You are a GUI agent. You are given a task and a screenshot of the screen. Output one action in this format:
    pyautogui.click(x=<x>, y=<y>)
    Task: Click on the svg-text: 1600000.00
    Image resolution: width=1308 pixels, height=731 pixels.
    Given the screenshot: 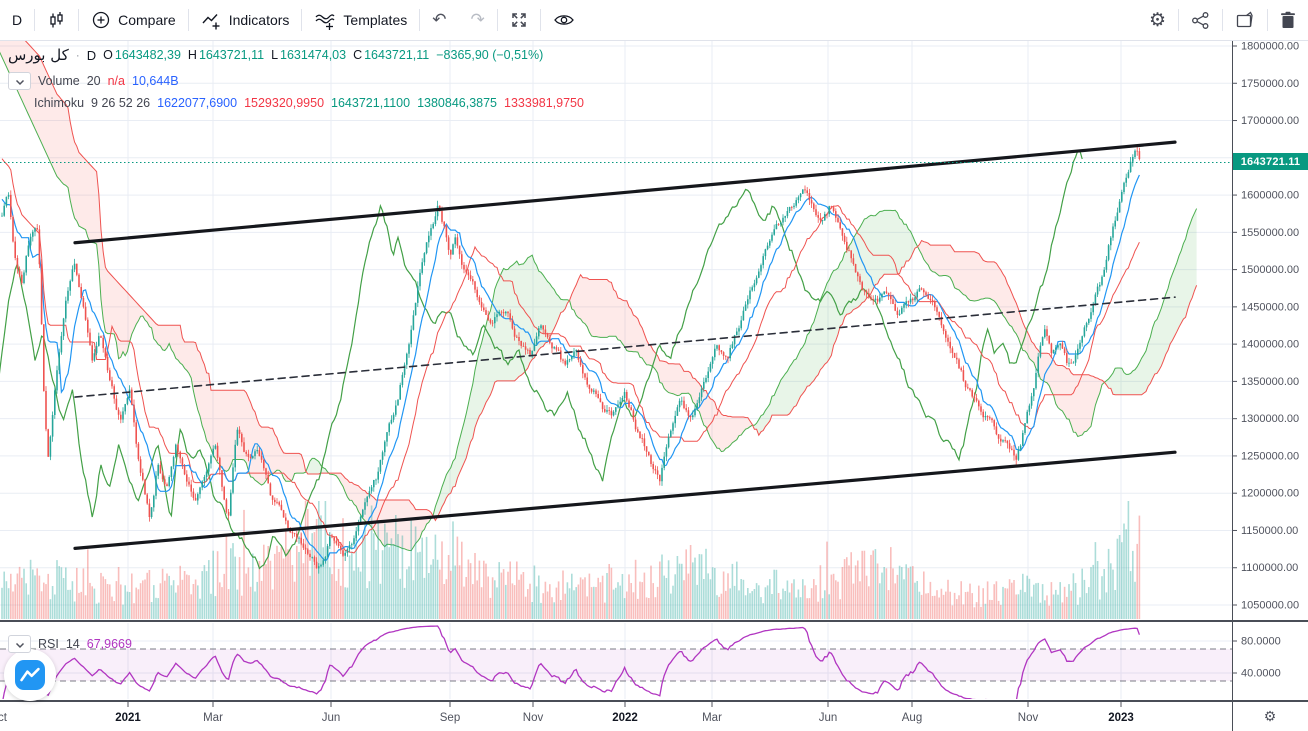 What is the action you would take?
    pyautogui.click(x=1270, y=196)
    